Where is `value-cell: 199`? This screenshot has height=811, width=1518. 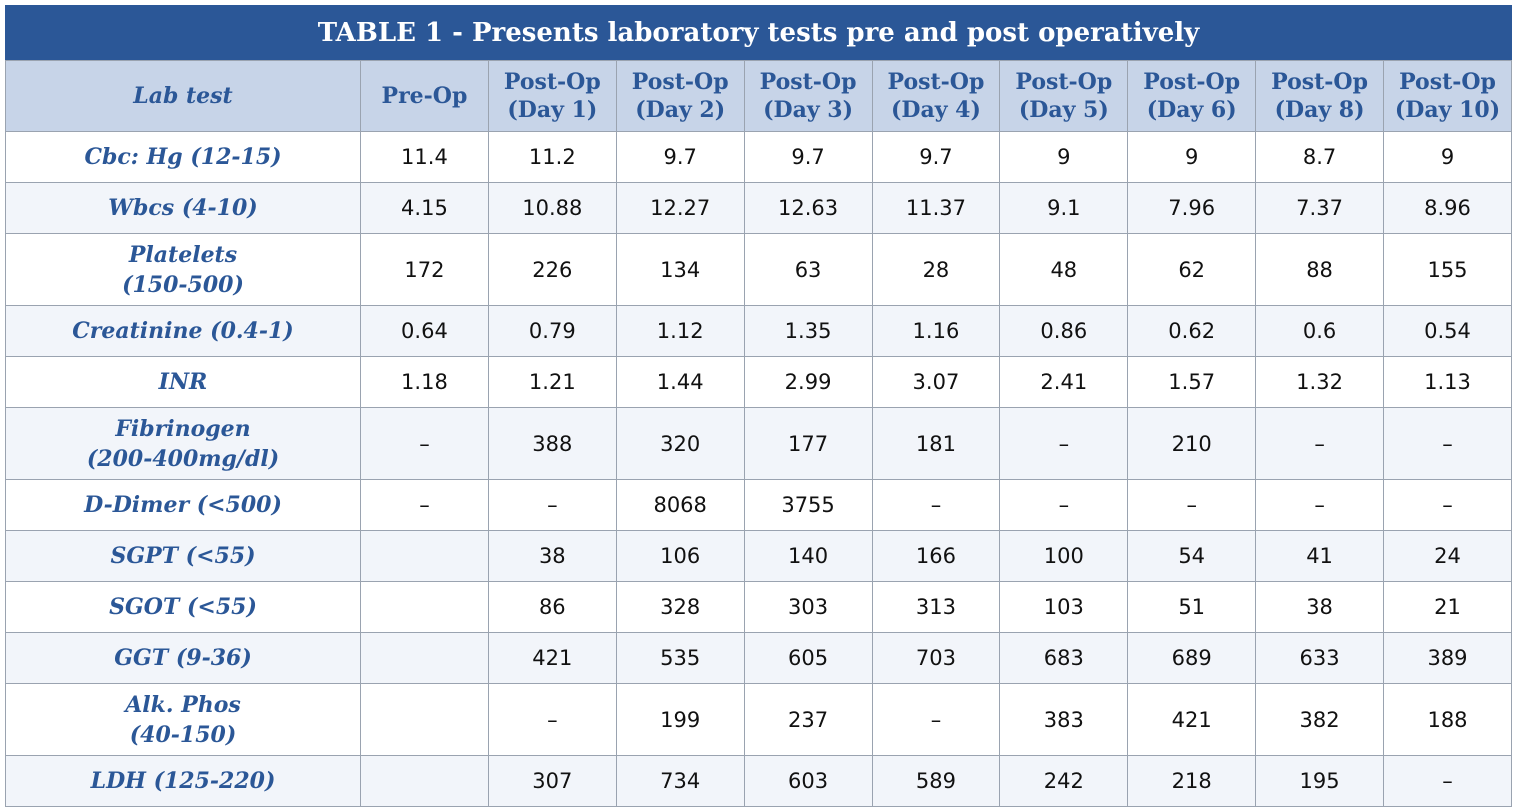 value-cell: 199 is located at coordinates (680, 719).